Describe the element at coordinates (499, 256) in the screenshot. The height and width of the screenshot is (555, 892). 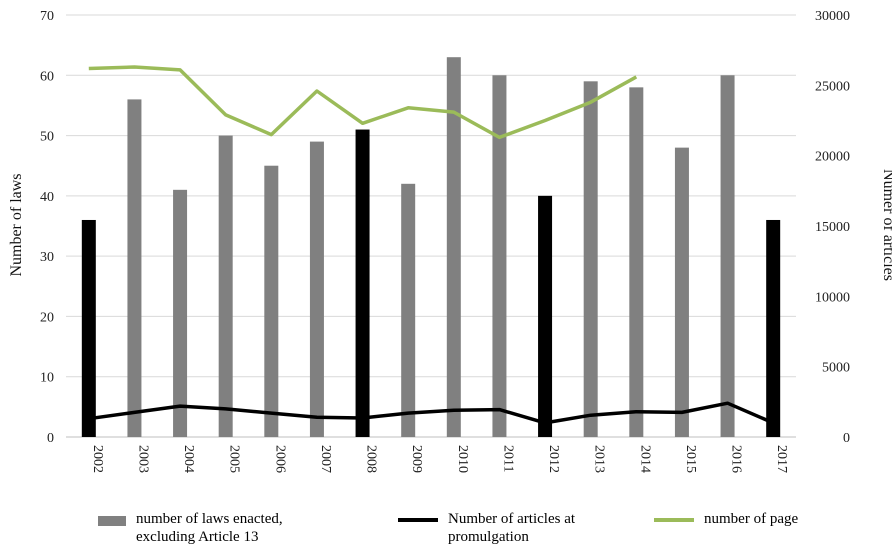
I see `bar-2011` at that location.